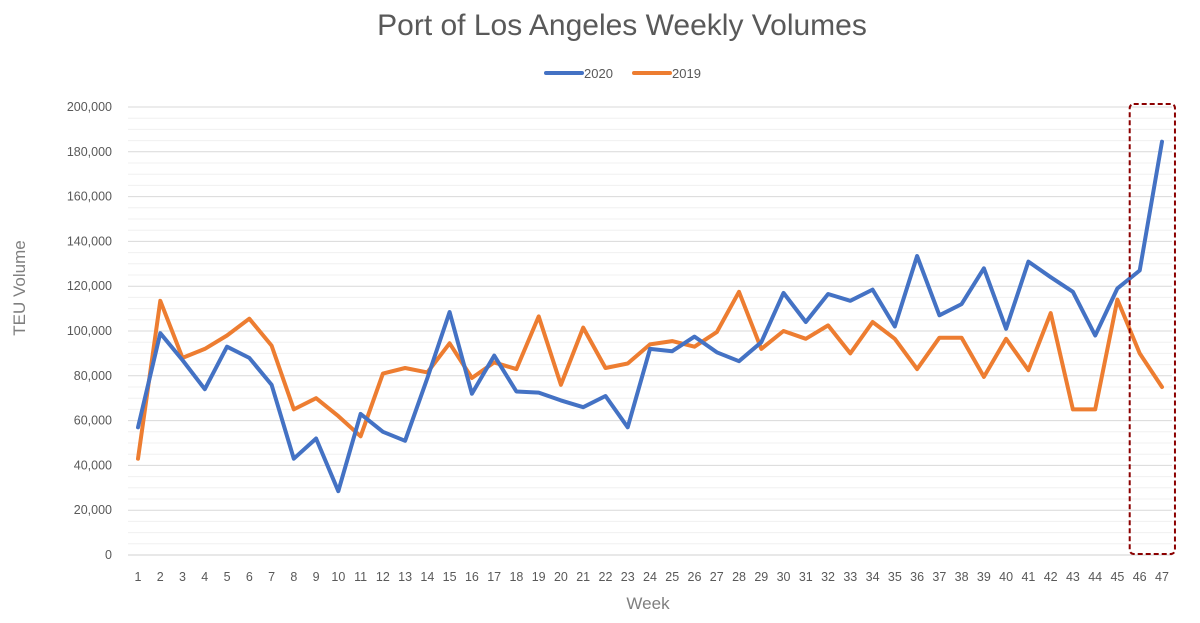 The height and width of the screenshot is (623, 1200). Describe the element at coordinates (89, 241) in the screenshot. I see `y-tick-label: 140,000` at that location.